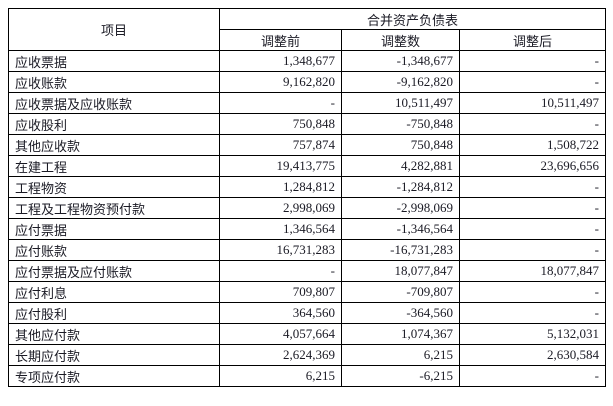 The width and height of the screenshot is (613, 406). What do you see at coordinates (114, 166) in the screenshot?
I see `row-item-cell: 在建工程` at bounding box center [114, 166].